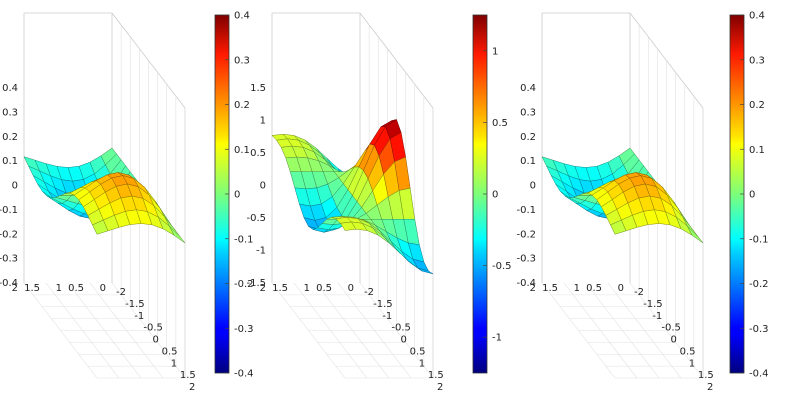 The height and width of the screenshot is (411, 800). What do you see at coordinates (10, 112) in the screenshot?
I see `z-tick-label: 0.3` at bounding box center [10, 112].